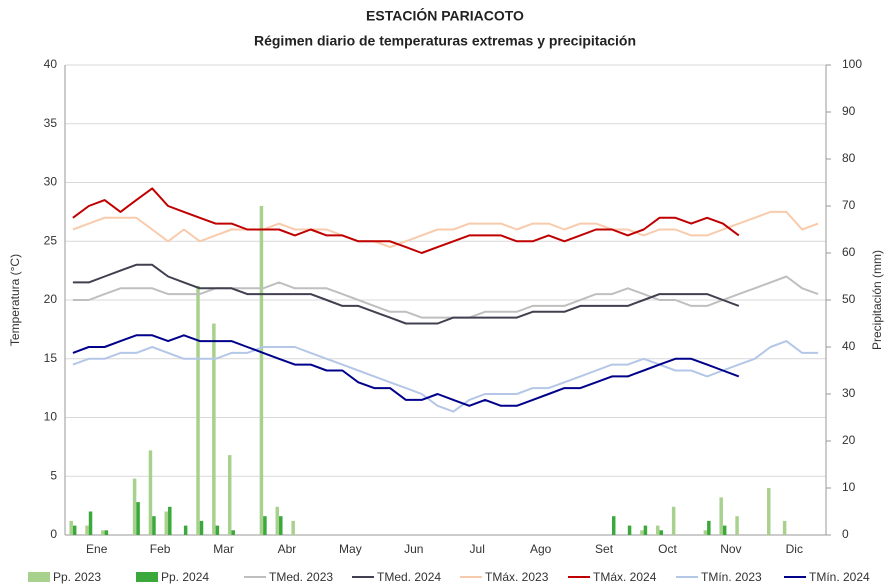 This screenshot has height=585, width=888. I want to click on y-axis-label: Temperatura (°C), so click(15, 300).